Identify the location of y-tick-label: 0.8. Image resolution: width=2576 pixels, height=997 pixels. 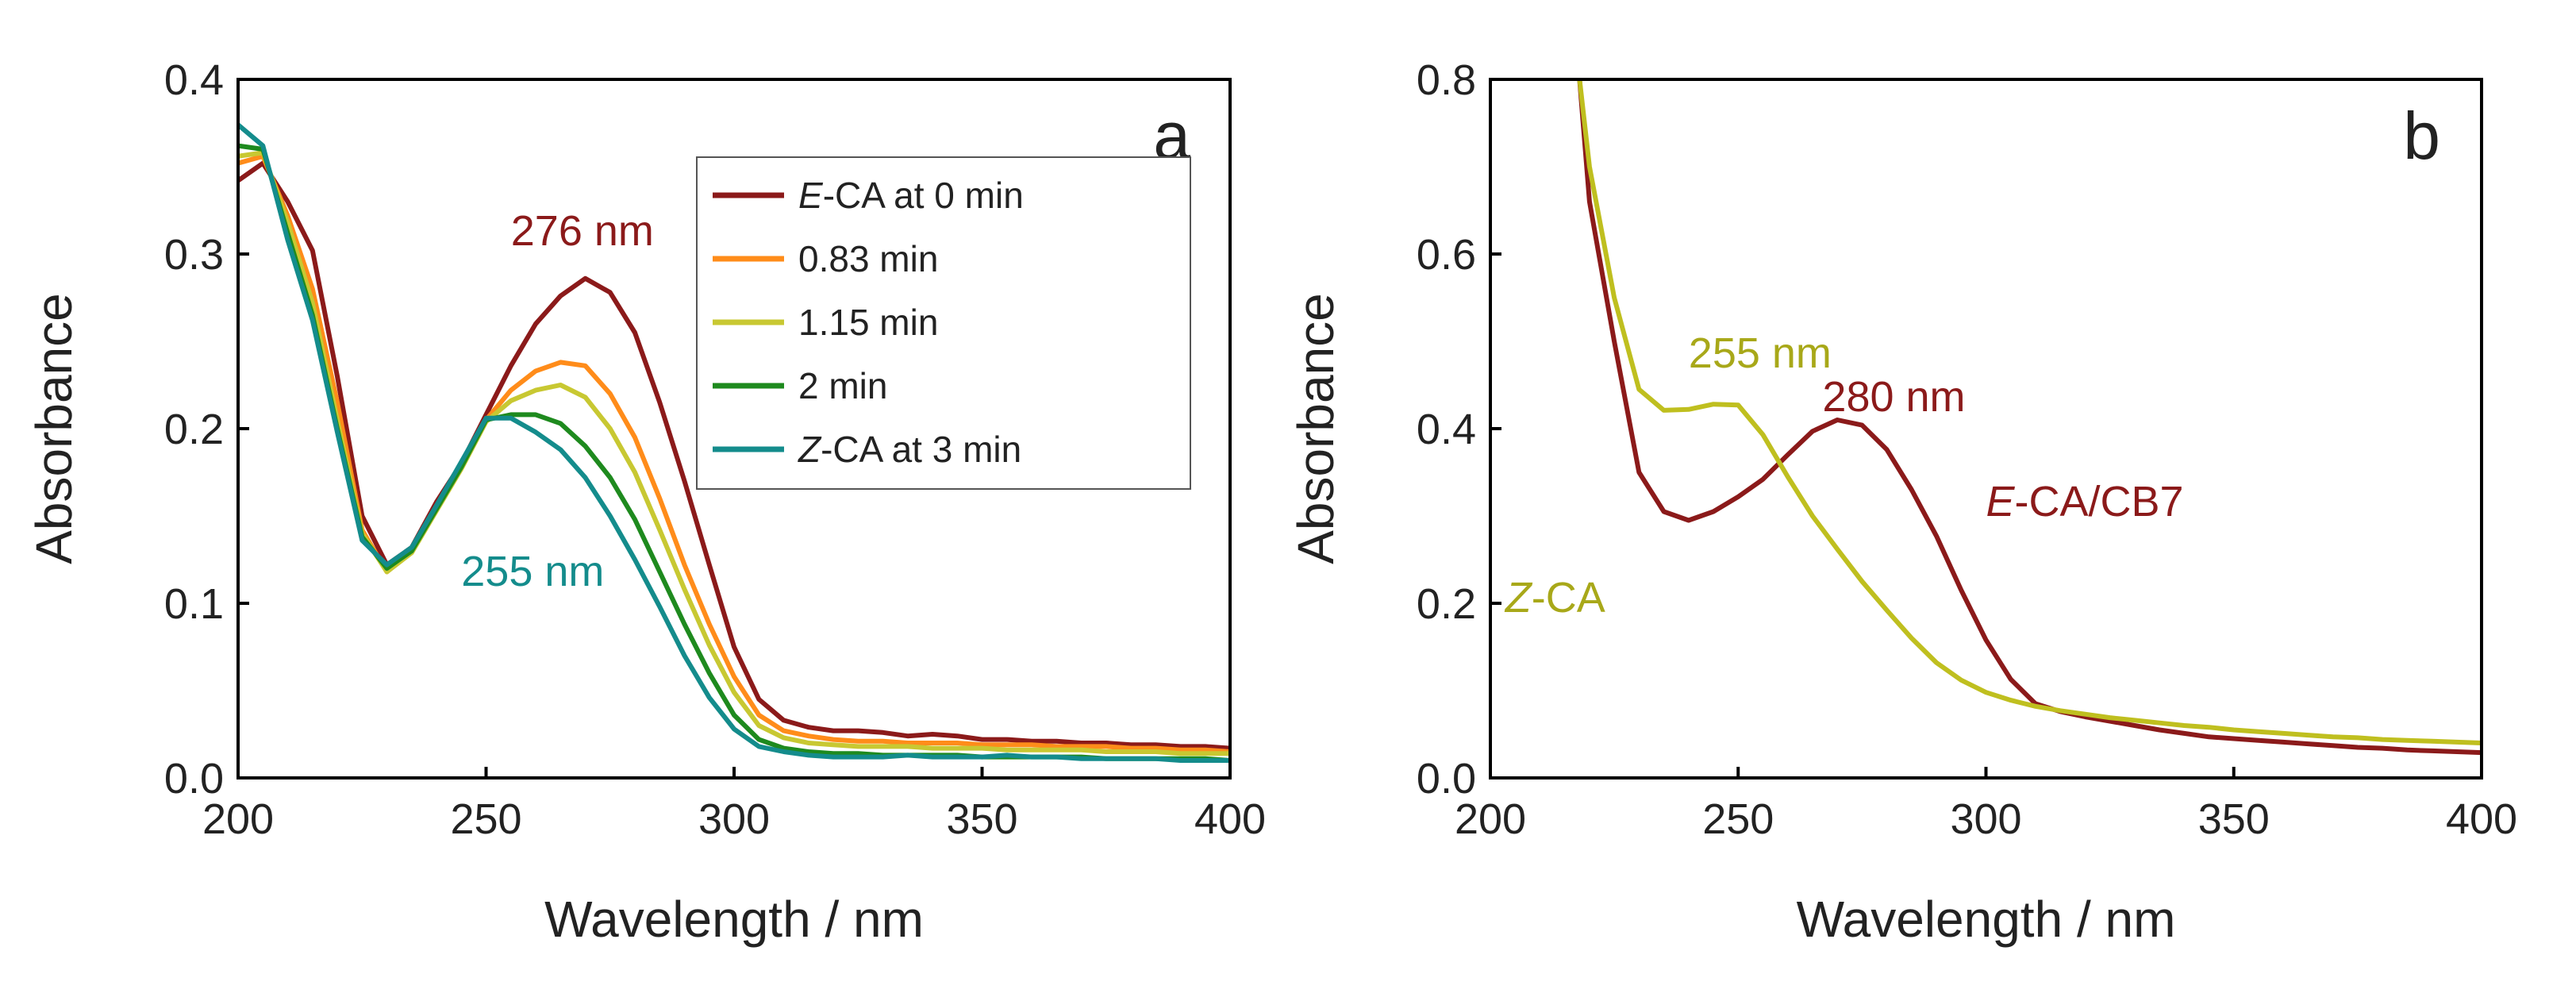
(1446, 80).